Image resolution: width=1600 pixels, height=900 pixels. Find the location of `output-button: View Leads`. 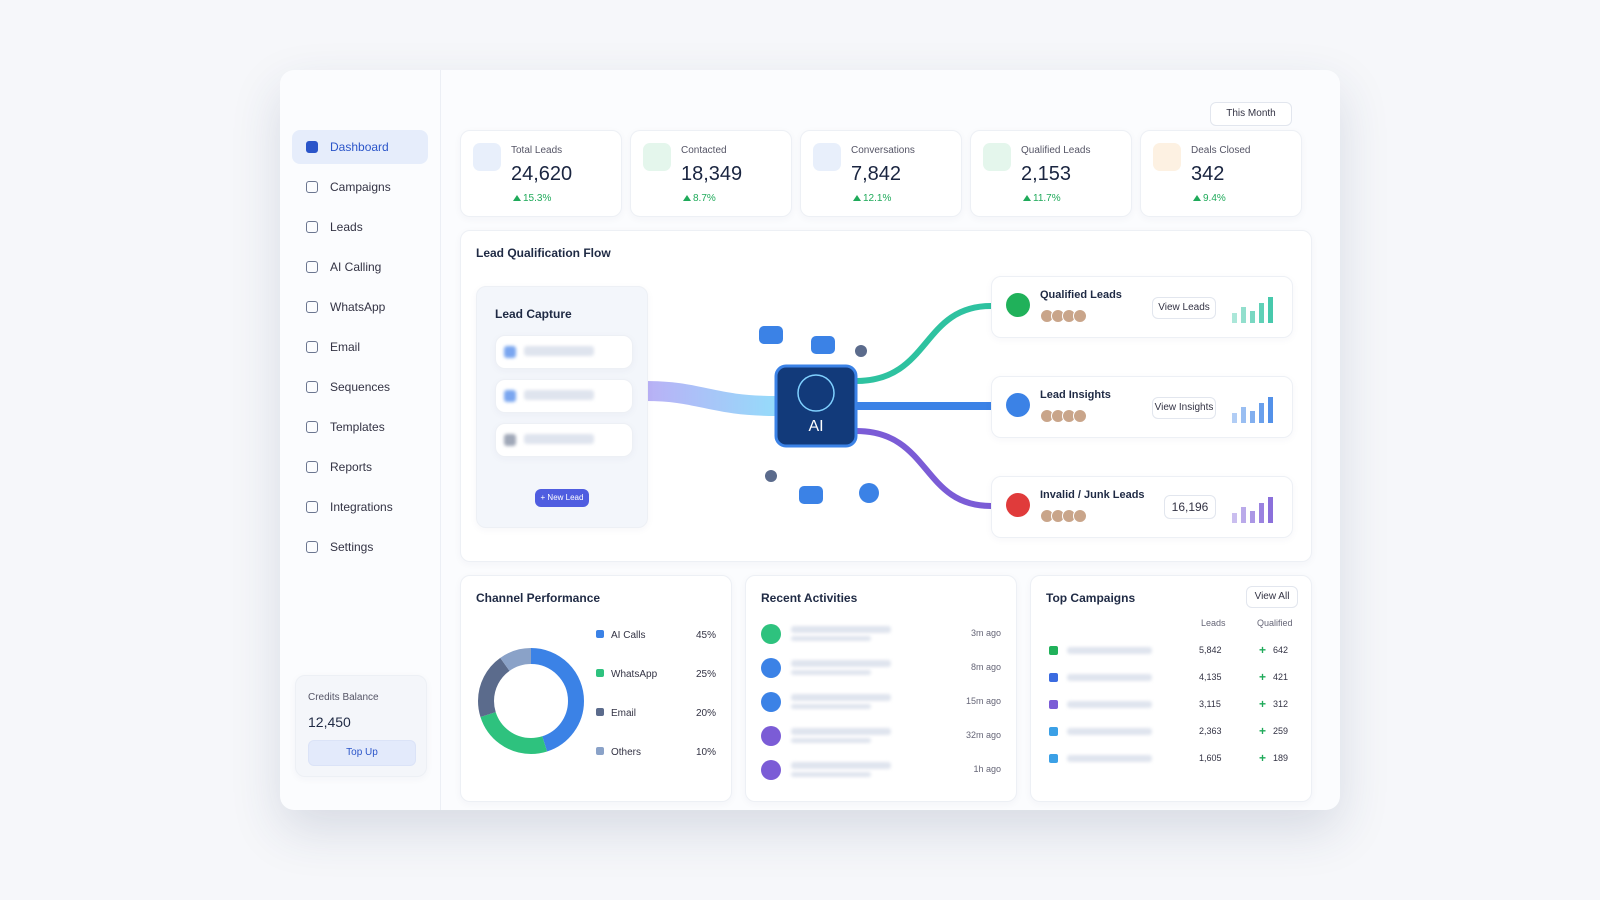

output-button: View Leads is located at coordinates (1184, 308).